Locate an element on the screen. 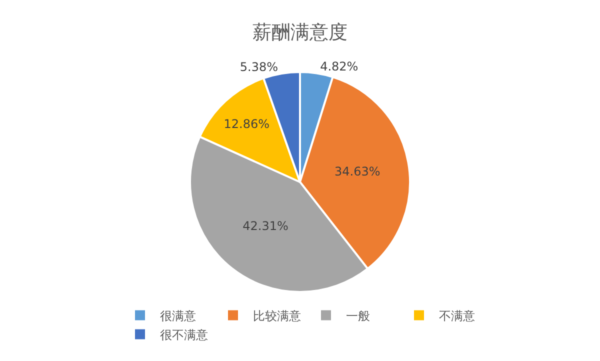  data-label: 42.31% is located at coordinates (265, 225).